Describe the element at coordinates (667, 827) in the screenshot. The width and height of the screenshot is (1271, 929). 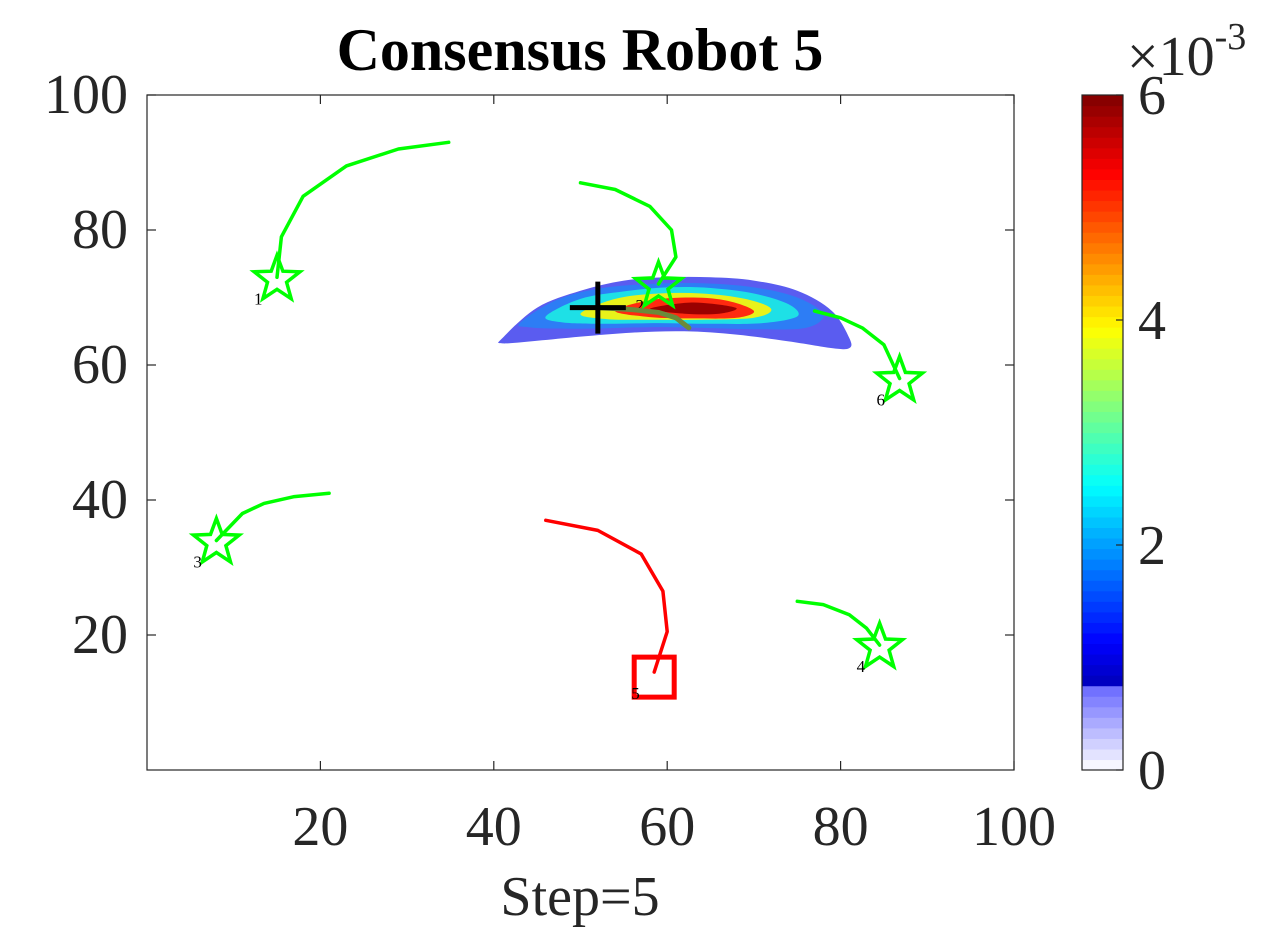
I see `x-tick-label-2: 60` at that location.